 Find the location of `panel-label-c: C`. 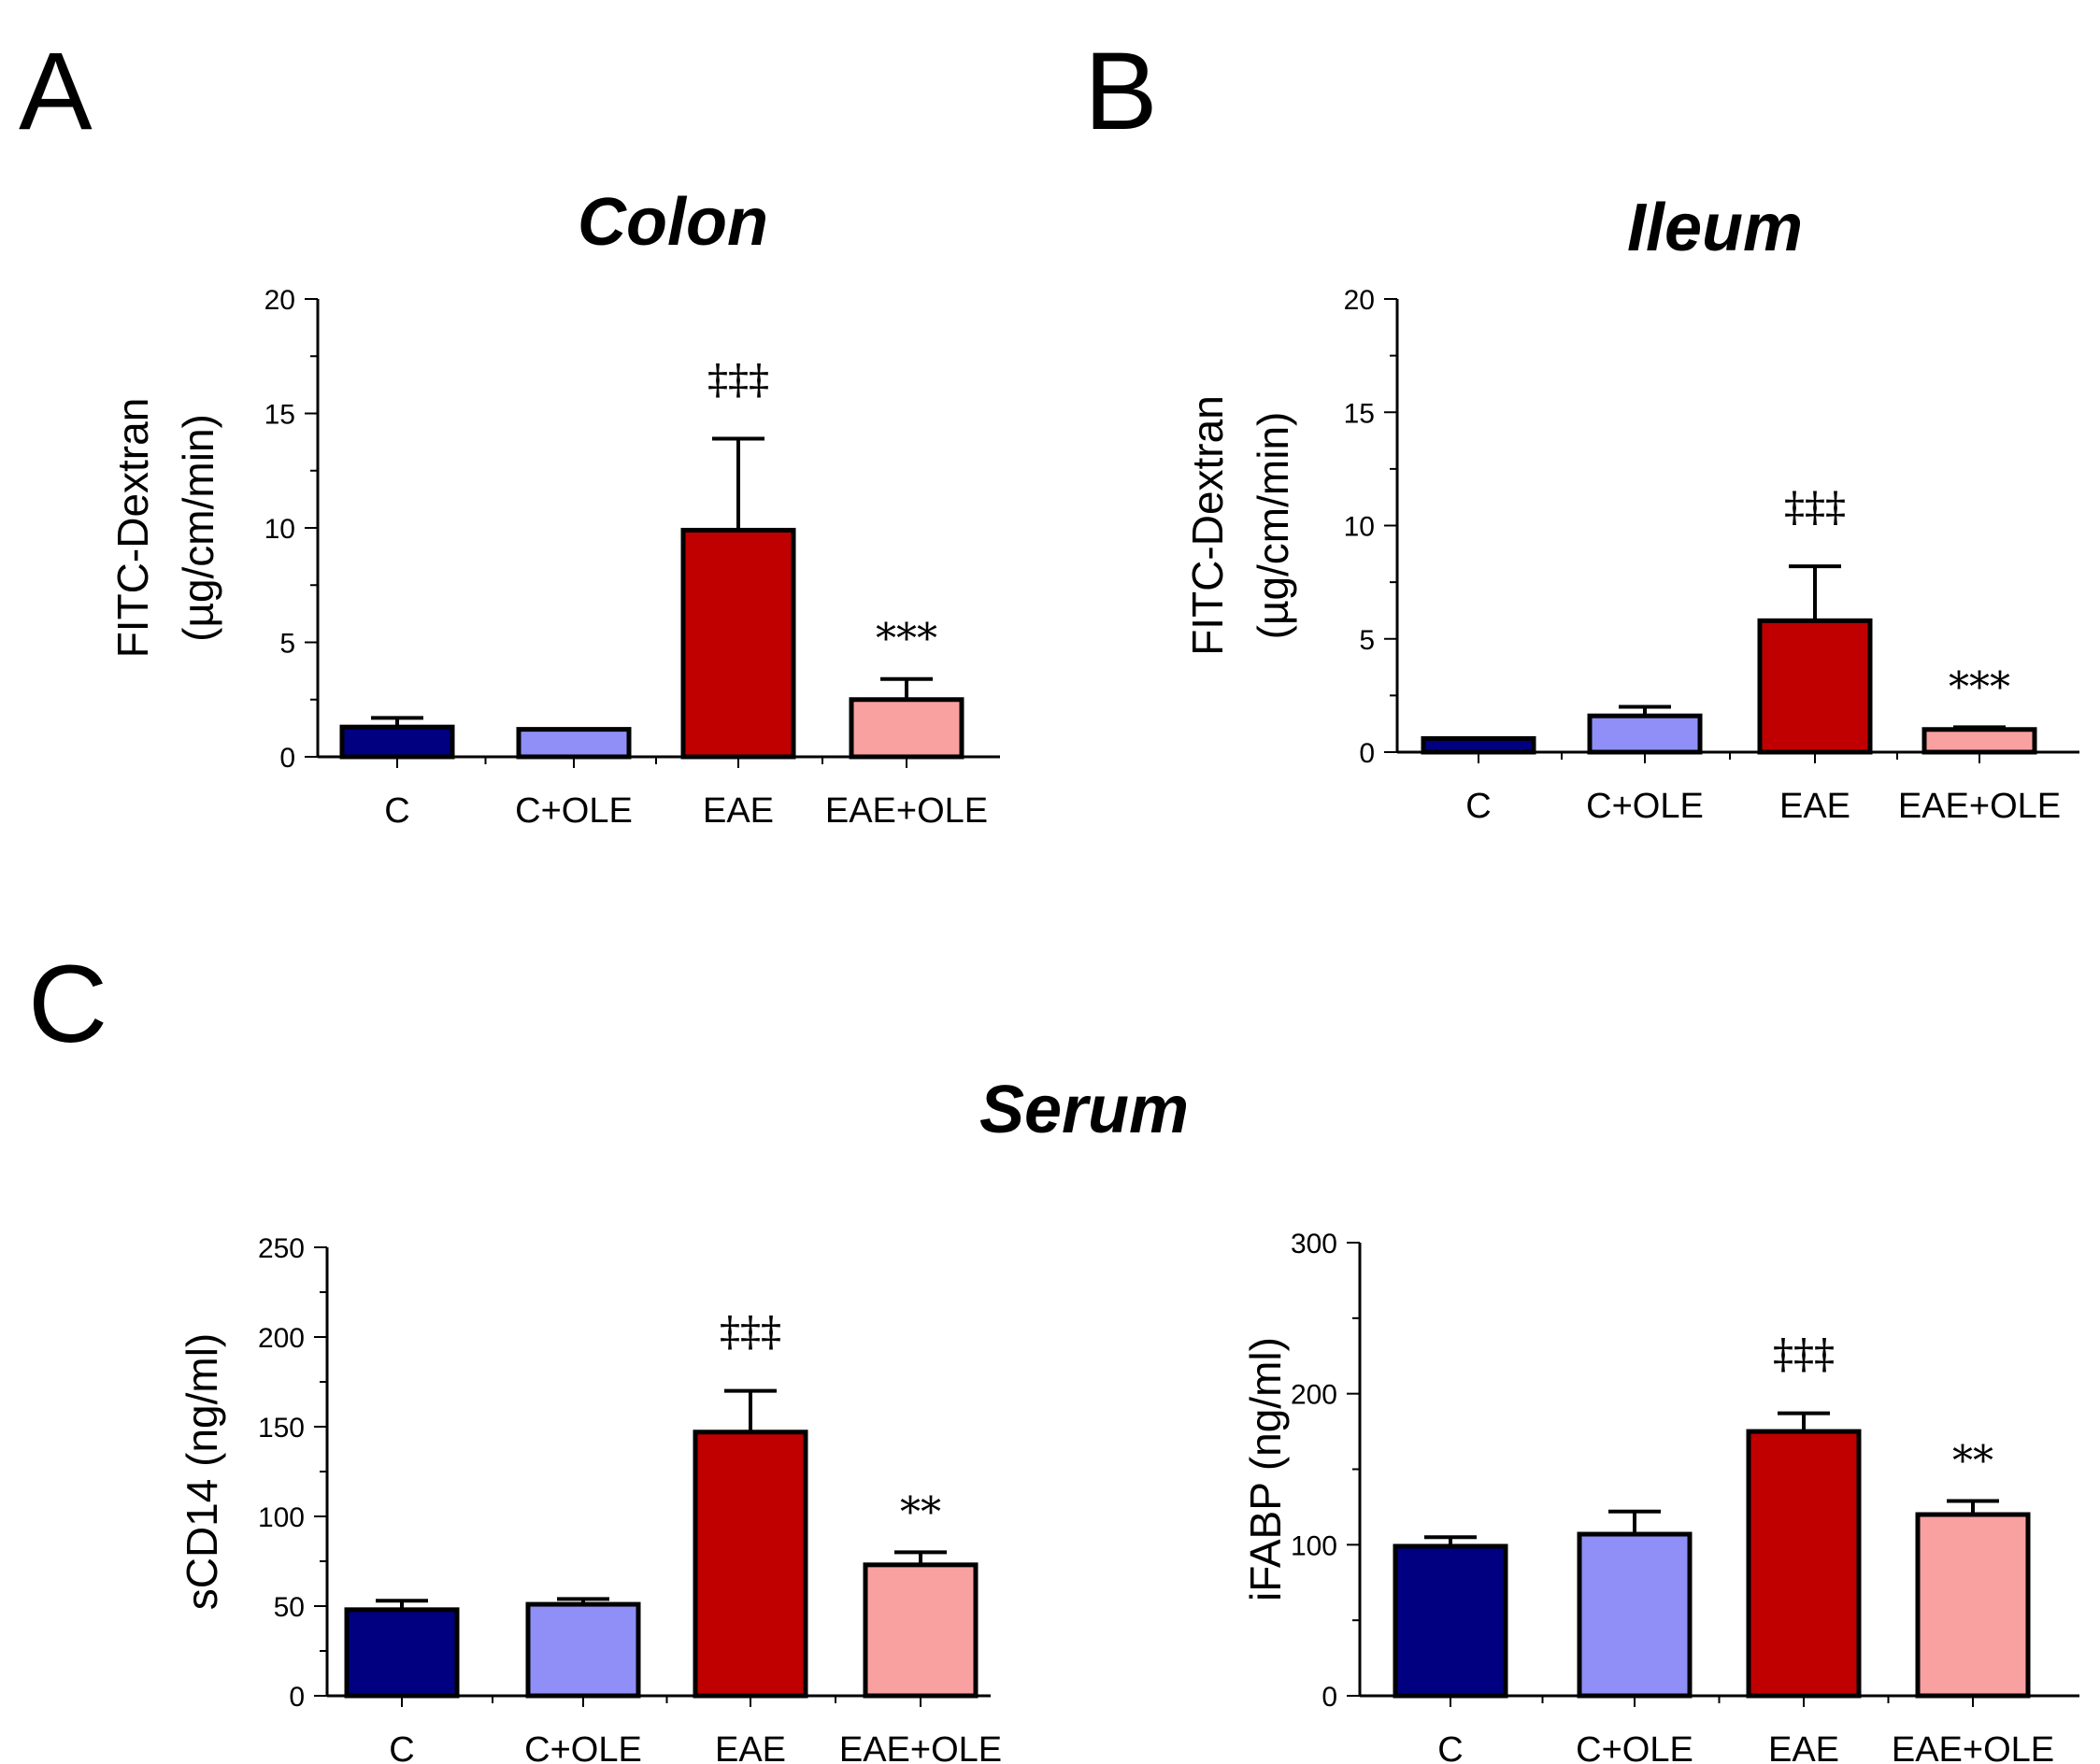

panel-label-c: C is located at coordinates (68, 1004).